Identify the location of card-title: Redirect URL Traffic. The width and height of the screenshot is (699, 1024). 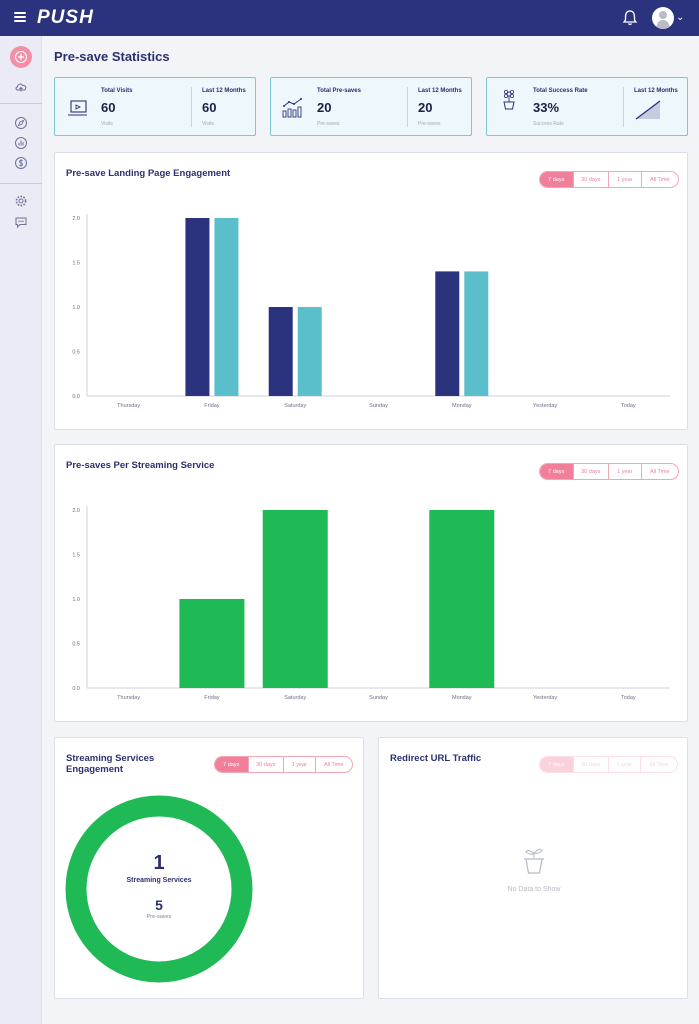
(436, 758).